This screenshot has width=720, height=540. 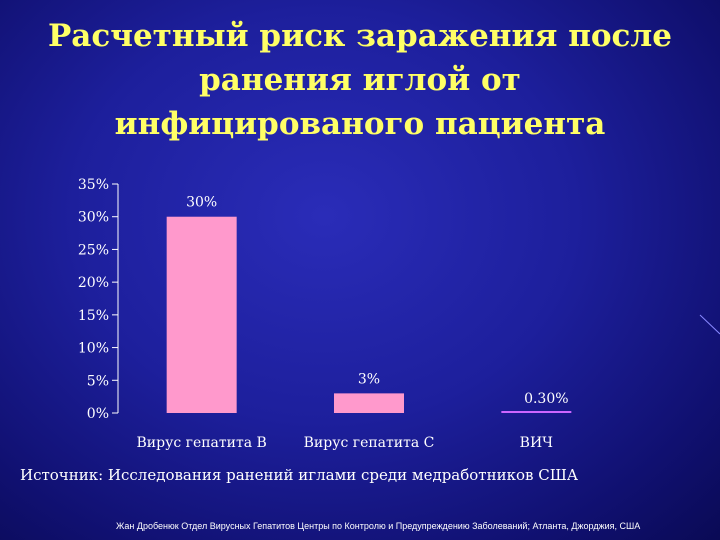 I want to click on y-tick-label: 20%, so click(x=93, y=283).